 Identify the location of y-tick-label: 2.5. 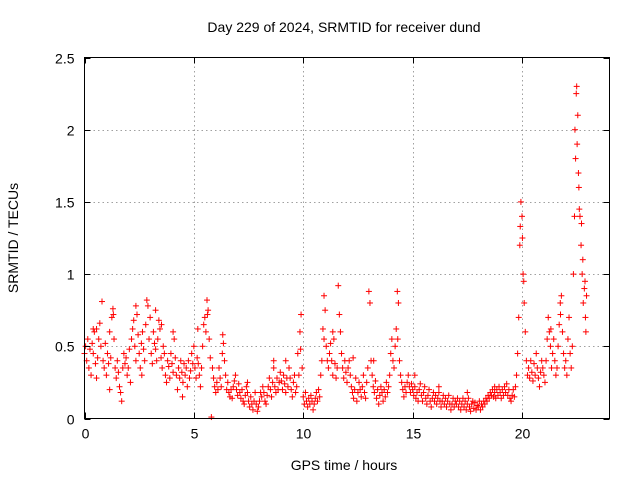
(65, 59).